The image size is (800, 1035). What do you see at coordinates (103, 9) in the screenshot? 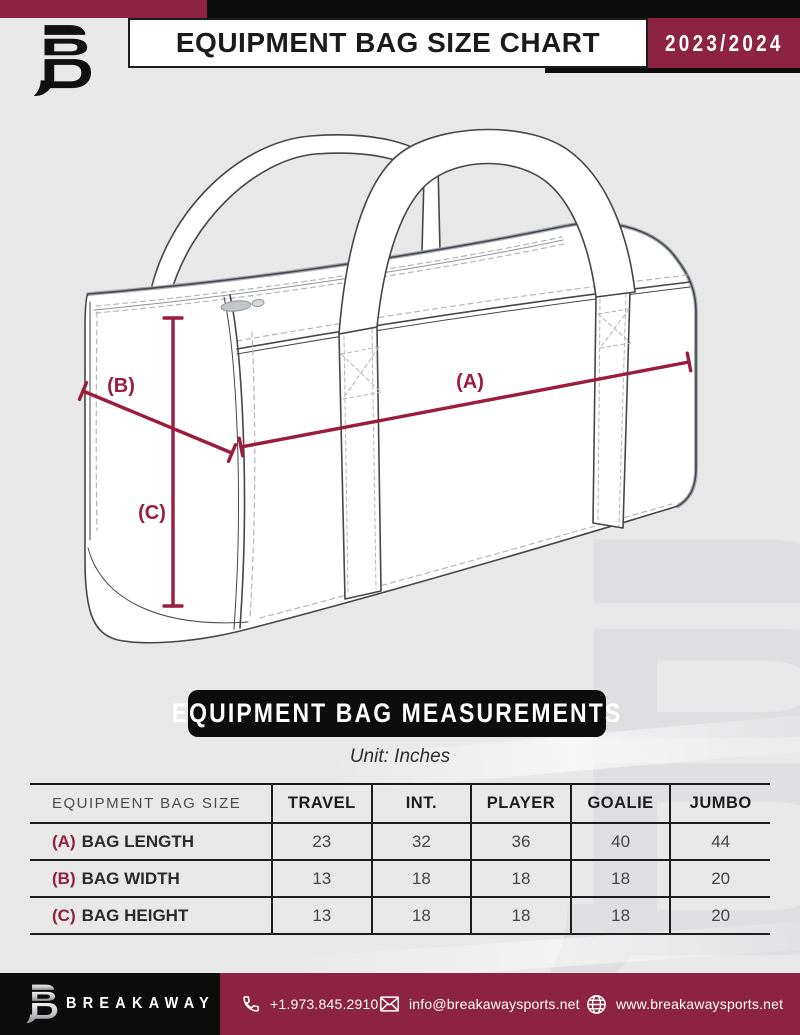
I see `header-red-strip` at bounding box center [103, 9].